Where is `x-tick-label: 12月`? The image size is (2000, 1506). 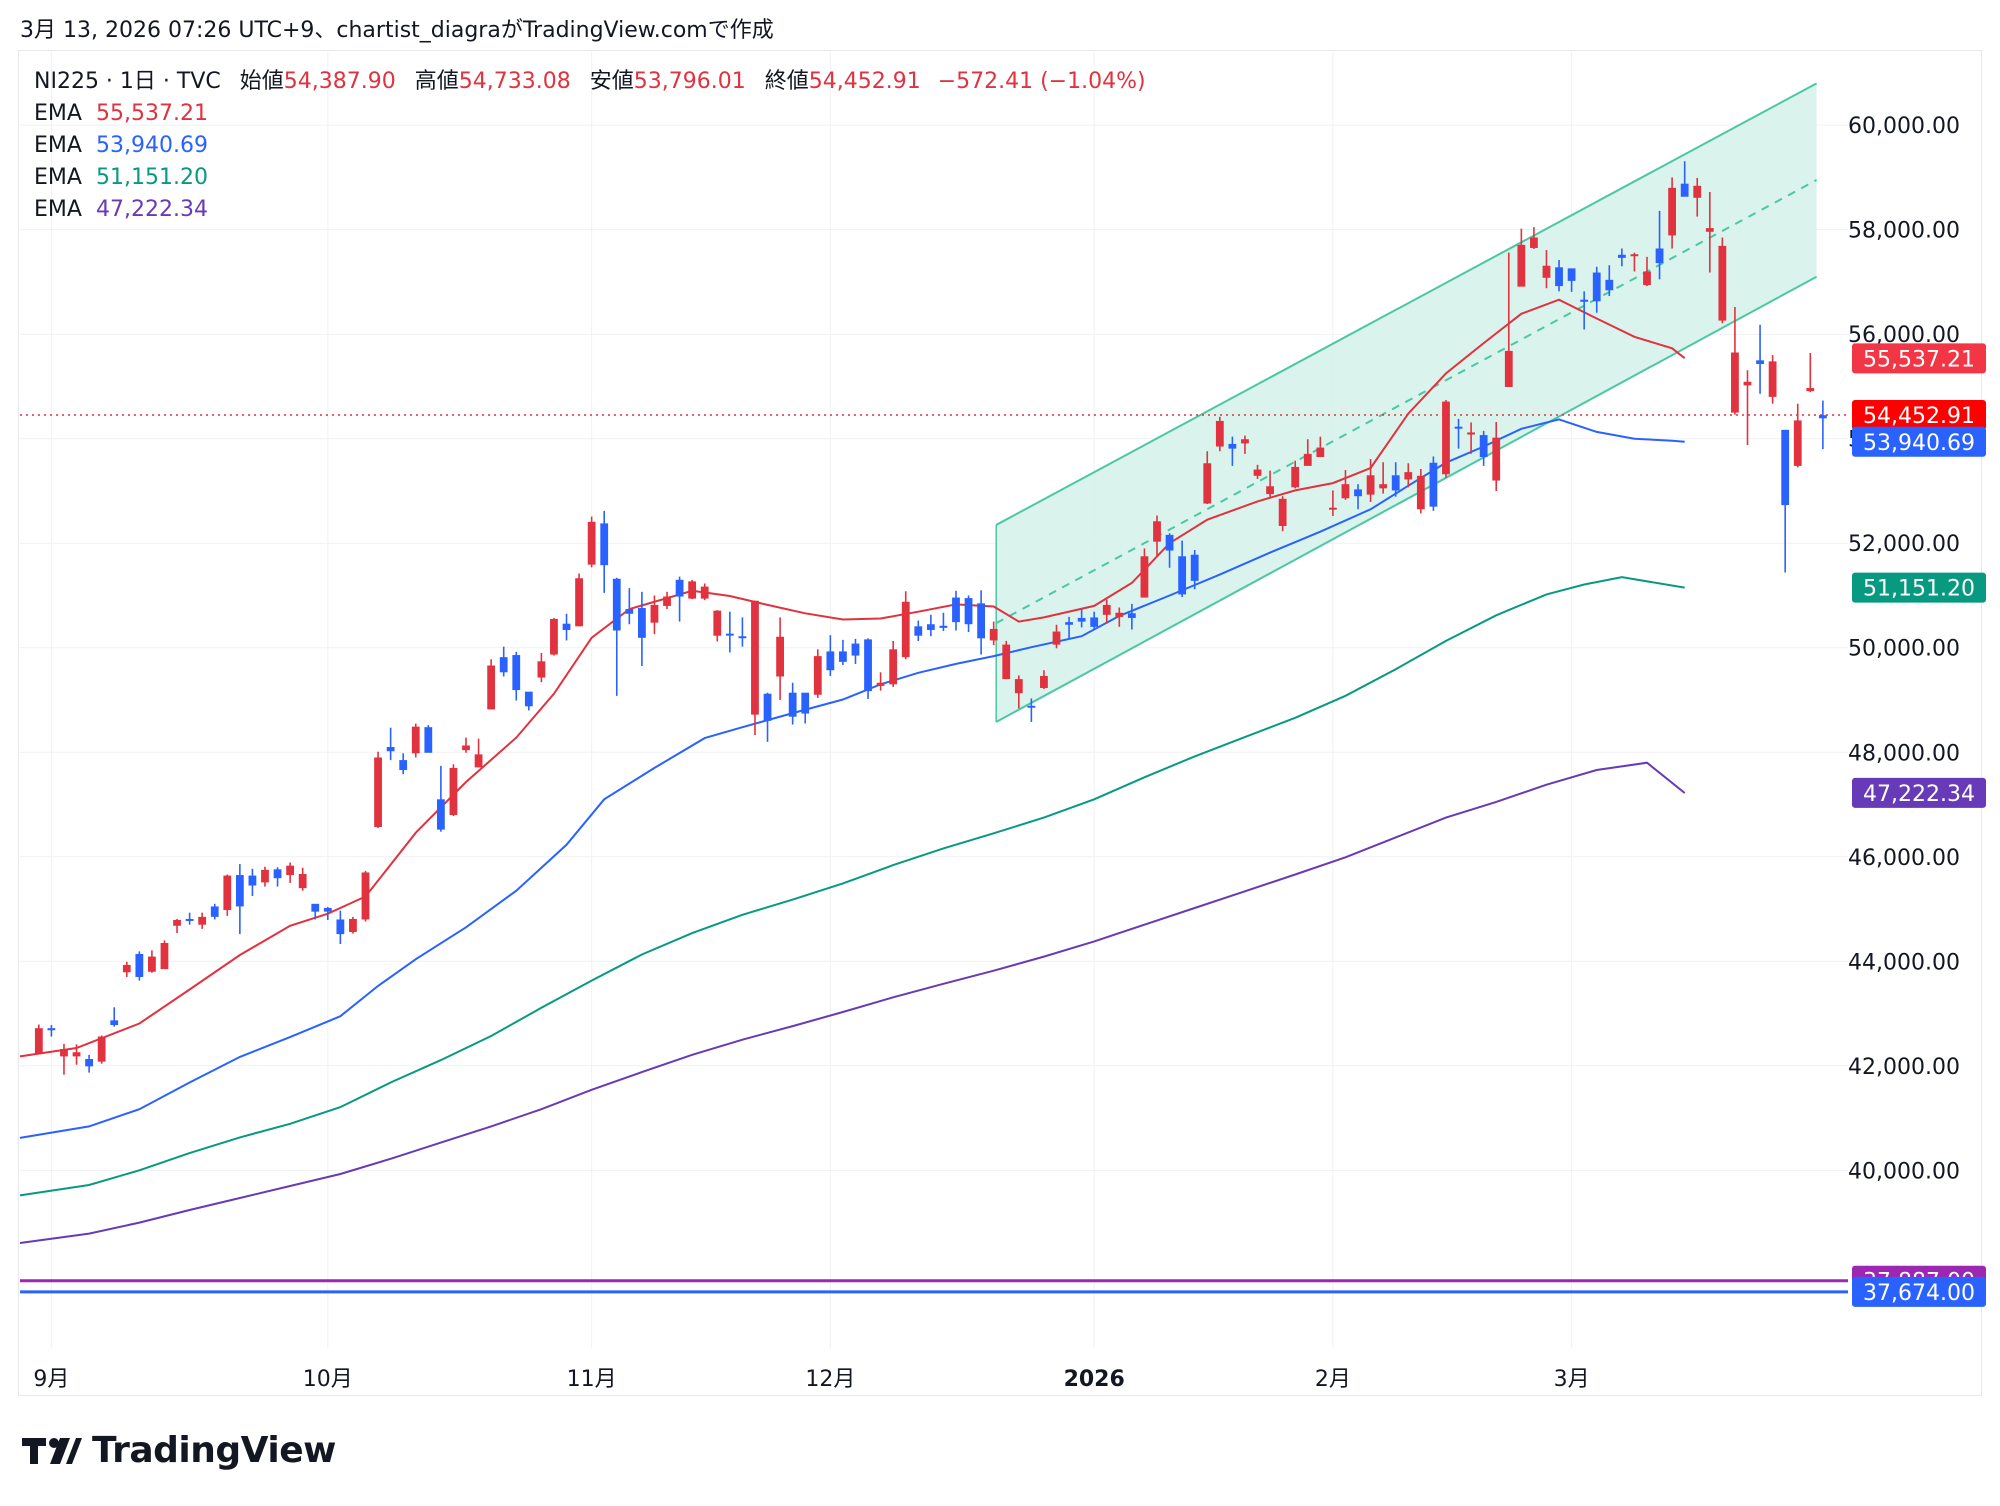 x-tick-label: 12月 is located at coordinates (830, 1379).